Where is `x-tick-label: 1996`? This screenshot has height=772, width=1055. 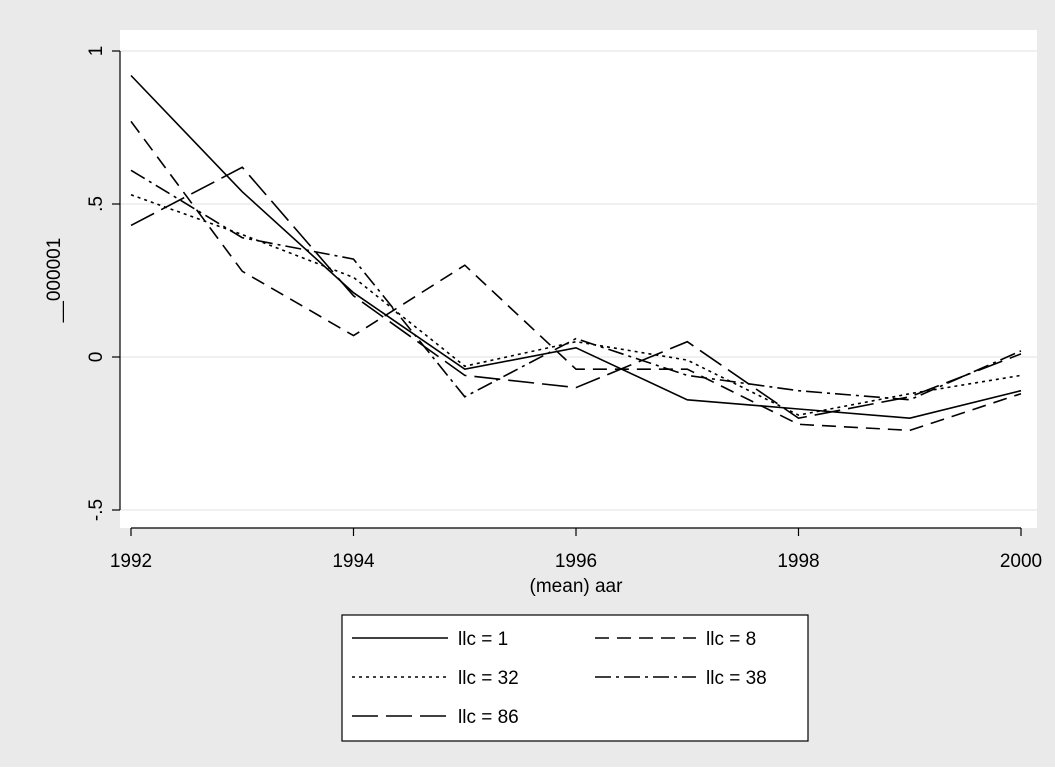
x-tick-label: 1996 is located at coordinates (576, 561).